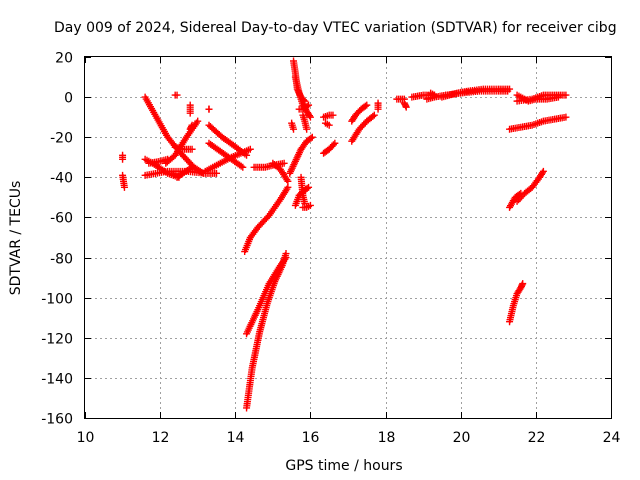 The height and width of the screenshot is (480, 640). Describe the element at coordinates (61, 219) in the screenshot. I see `y-tick-label: -60` at that location.